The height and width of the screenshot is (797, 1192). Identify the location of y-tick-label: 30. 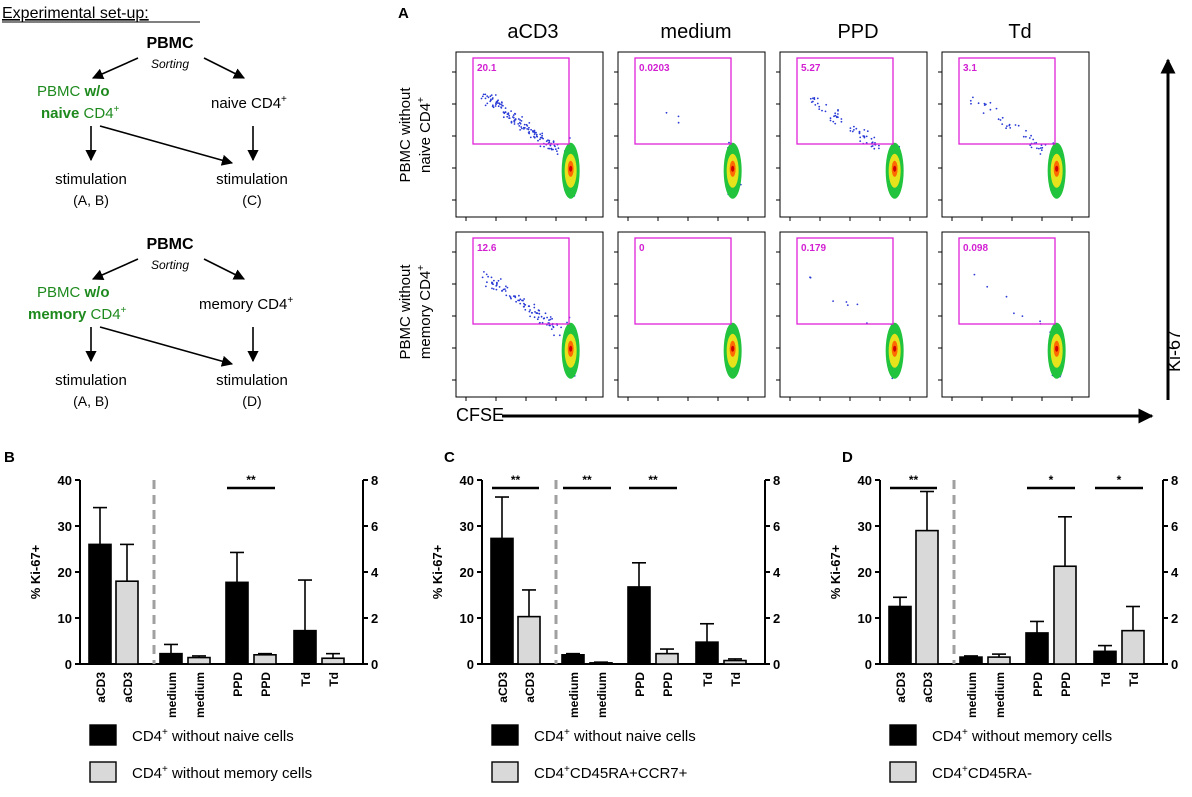
(65, 526).